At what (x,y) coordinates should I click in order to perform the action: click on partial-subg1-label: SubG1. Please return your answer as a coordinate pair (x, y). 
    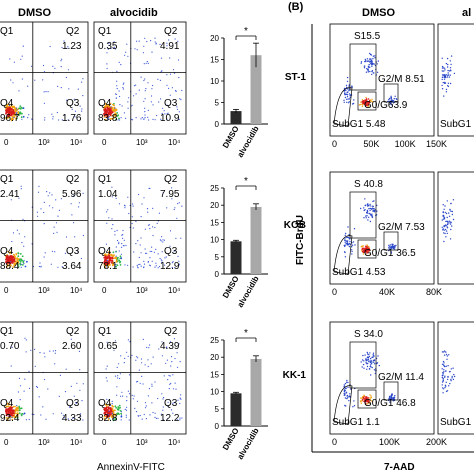
    Looking at the image, I should click on (456, 422).